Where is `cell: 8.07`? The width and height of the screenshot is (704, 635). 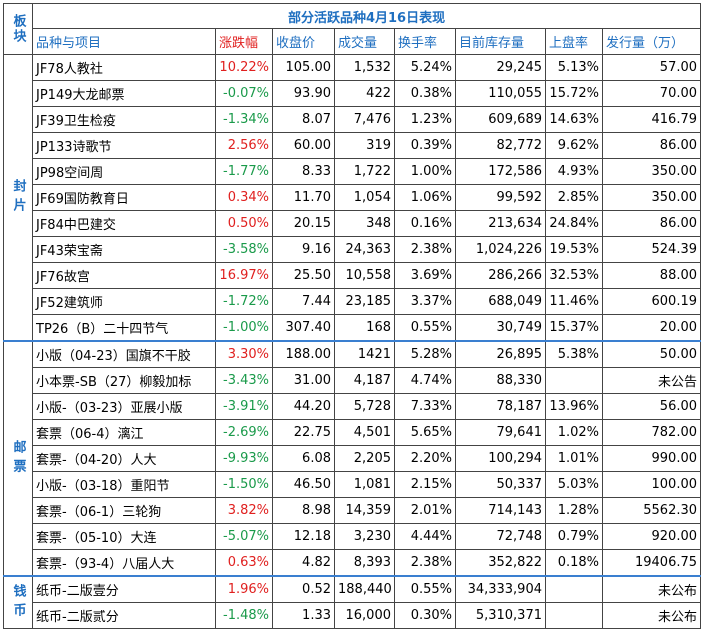
cell: 8.07 is located at coordinates (303, 119).